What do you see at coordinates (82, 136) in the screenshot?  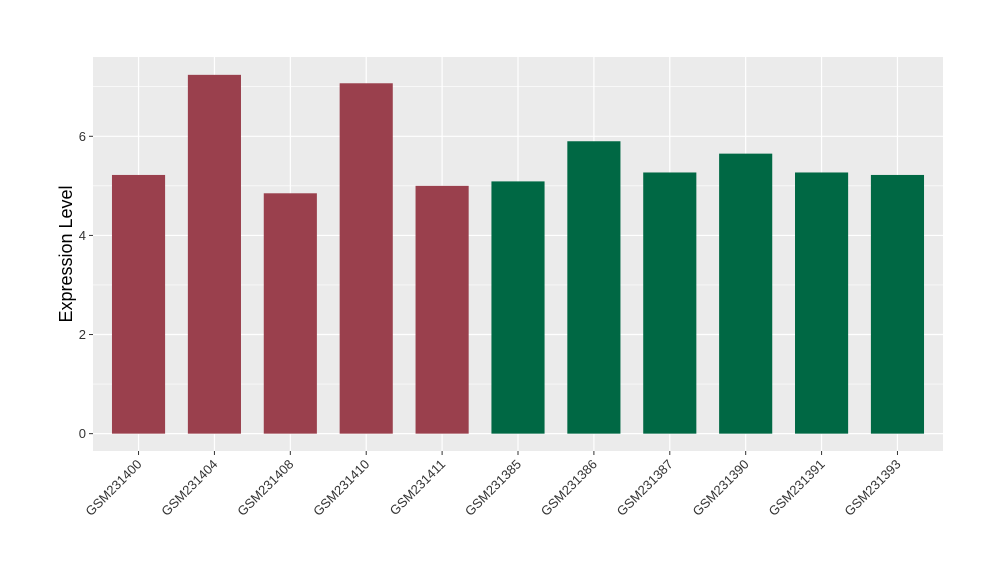 I see `y-tick-label: 6` at bounding box center [82, 136].